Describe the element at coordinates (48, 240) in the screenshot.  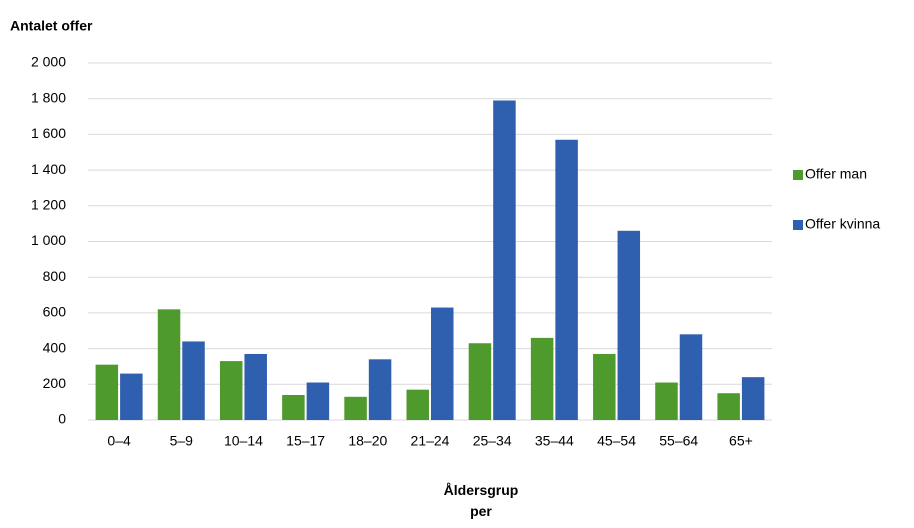
I see `y-tick-label: 1 000` at that location.